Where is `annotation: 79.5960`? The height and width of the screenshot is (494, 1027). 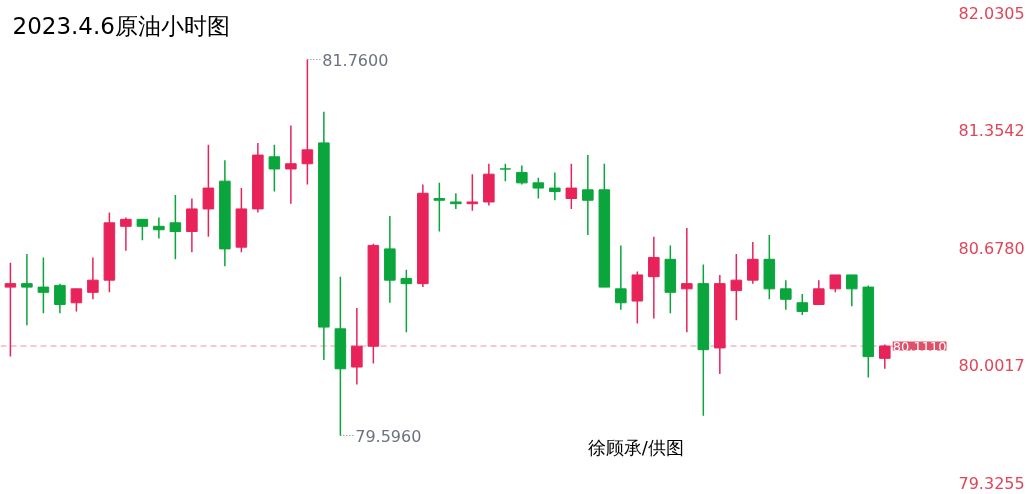 annotation: 79.5960 is located at coordinates (388, 436).